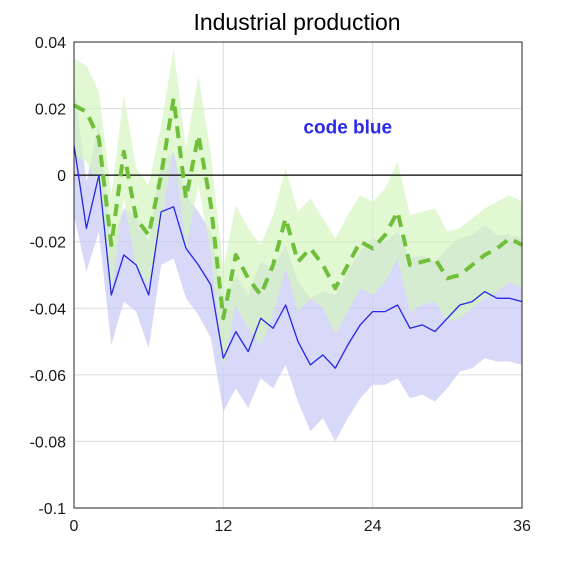  I want to click on y-tick-label: -0.02, so click(48, 243).